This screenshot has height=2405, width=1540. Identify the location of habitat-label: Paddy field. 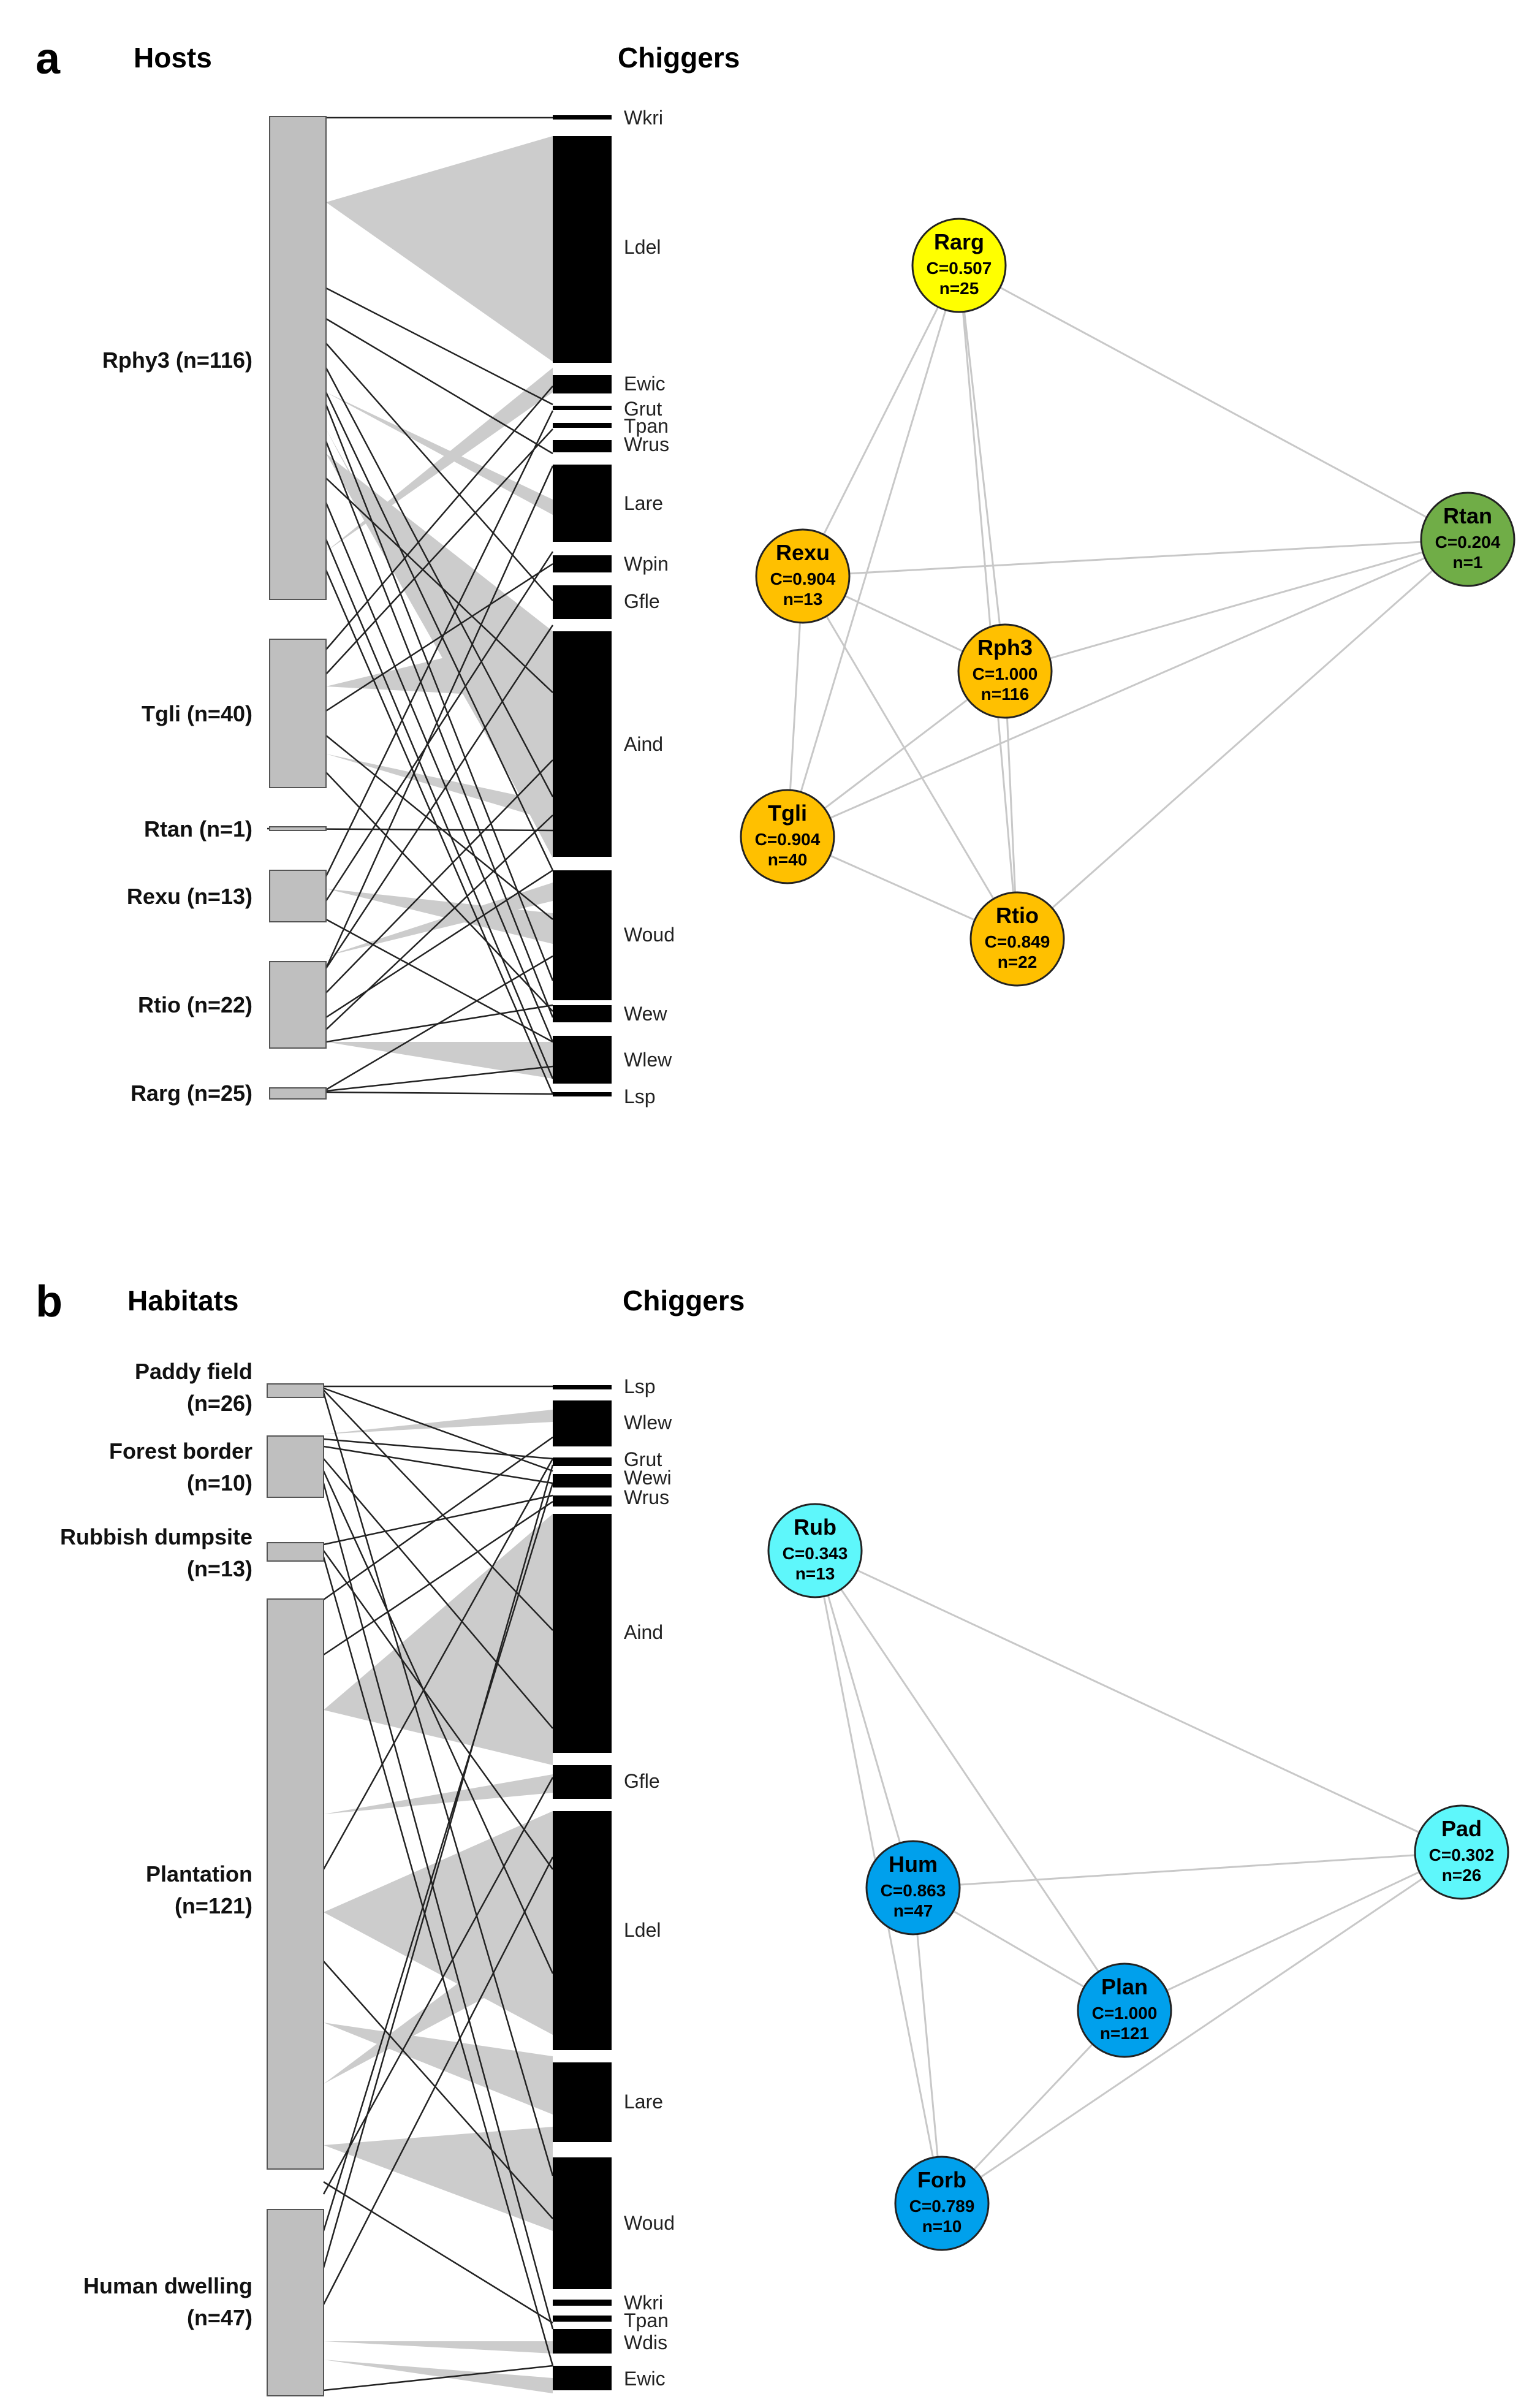
(193, 1371).